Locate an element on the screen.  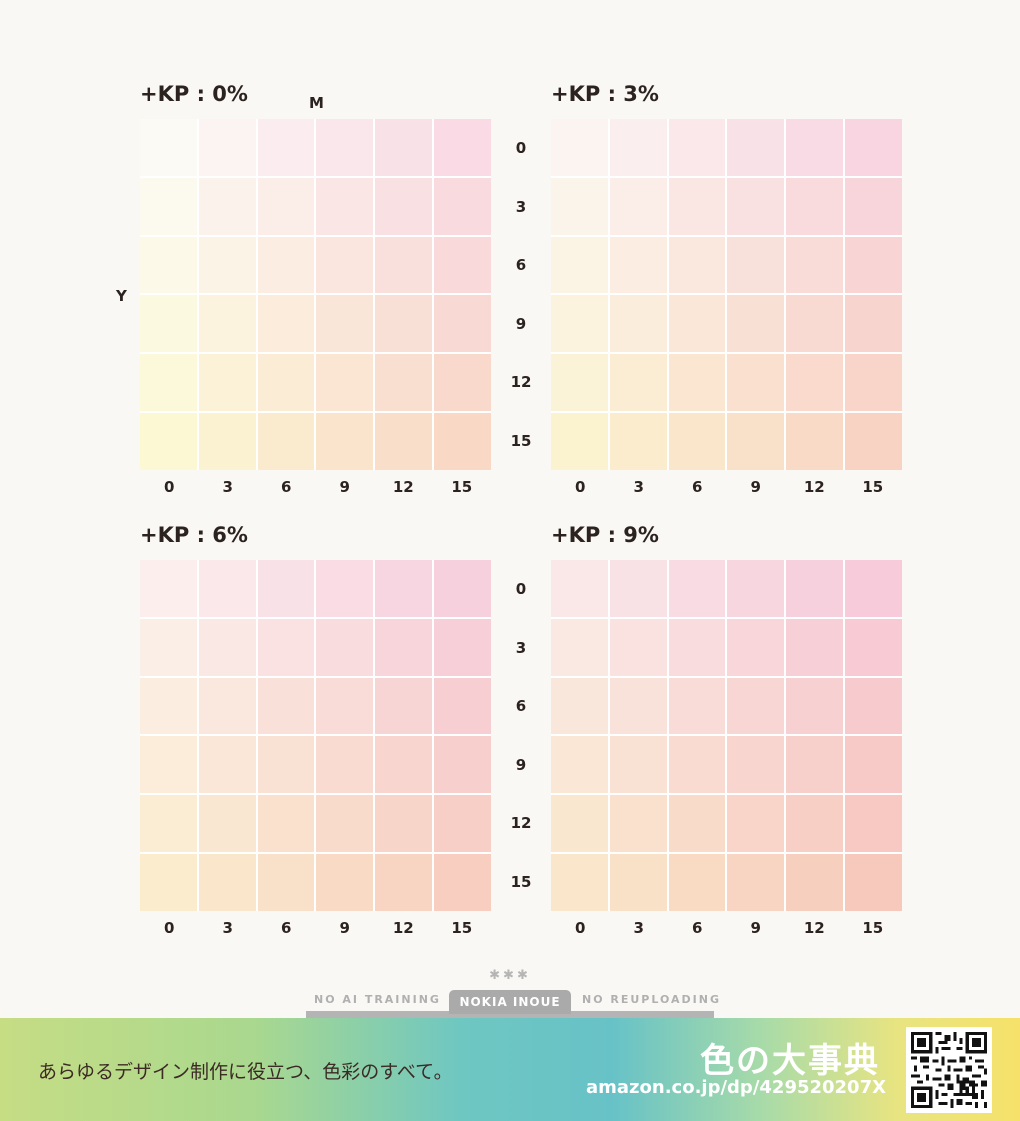
m-tick: 0 is located at coordinates (580, 928).